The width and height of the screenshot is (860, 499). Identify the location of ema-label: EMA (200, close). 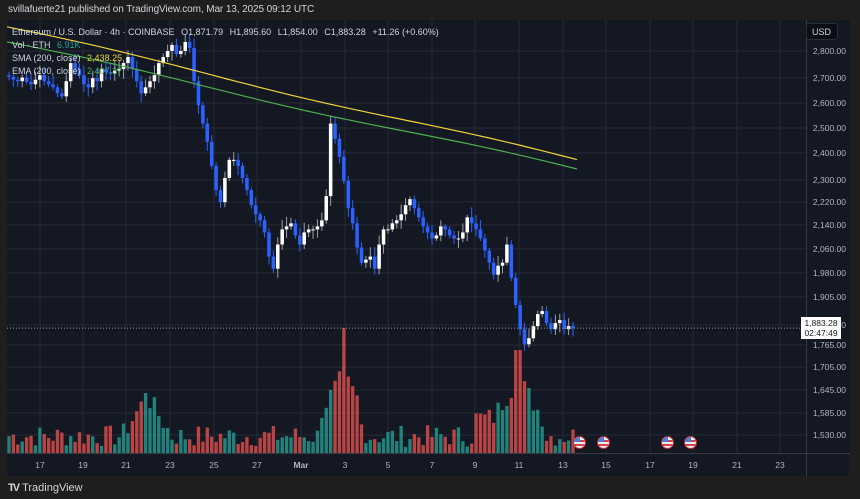
(46, 71).